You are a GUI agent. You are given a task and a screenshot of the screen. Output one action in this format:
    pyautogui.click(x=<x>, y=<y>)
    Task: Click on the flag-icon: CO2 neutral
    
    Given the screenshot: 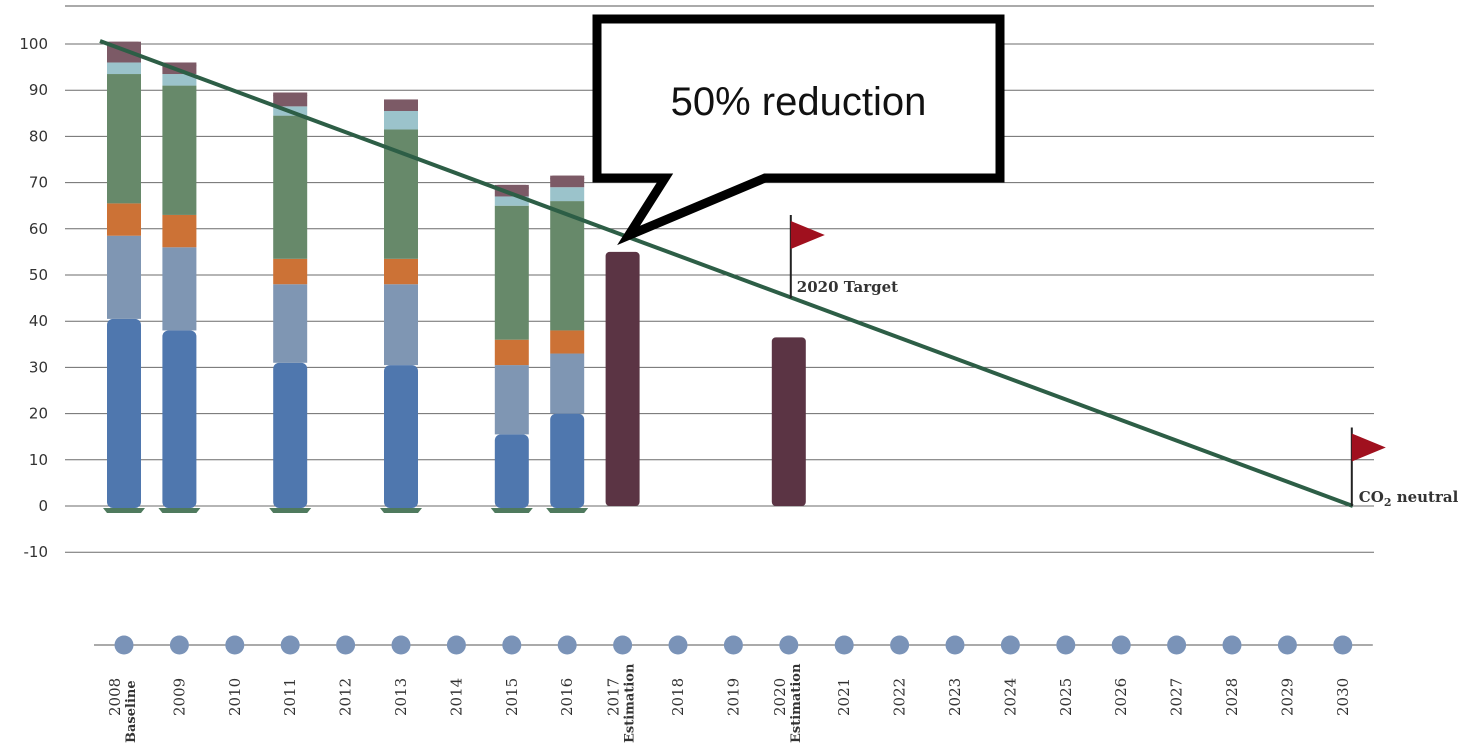 What is the action you would take?
    pyautogui.click(x=1404, y=468)
    